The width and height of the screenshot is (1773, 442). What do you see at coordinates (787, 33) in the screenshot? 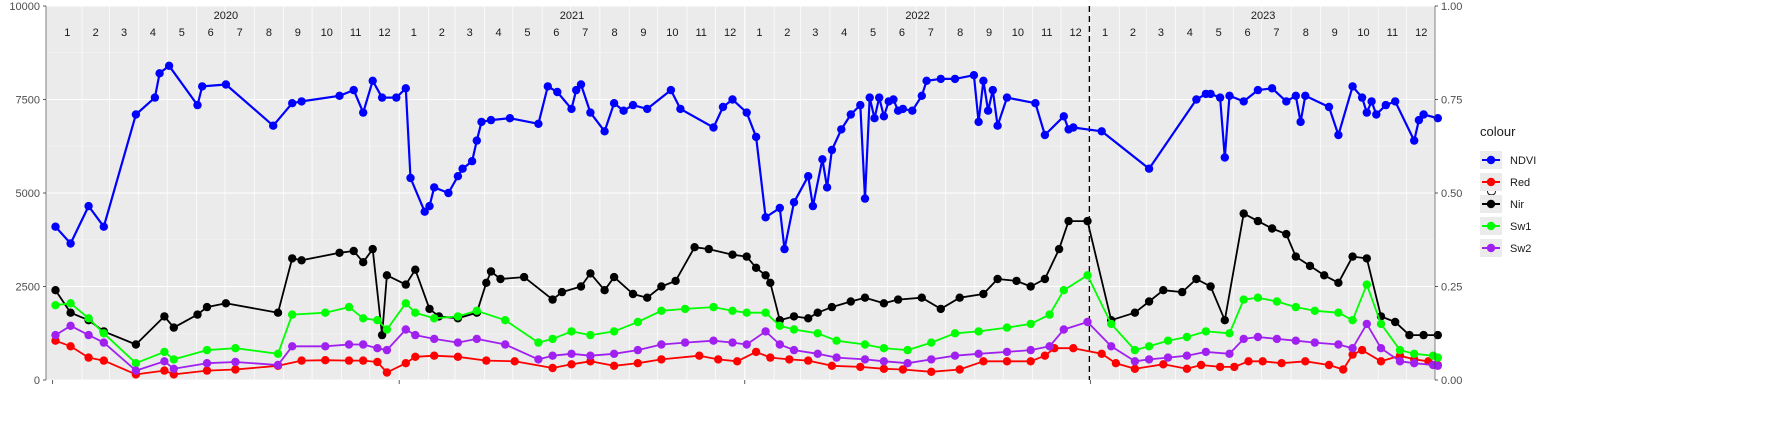
I see `month-label: 2` at bounding box center [787, 33].